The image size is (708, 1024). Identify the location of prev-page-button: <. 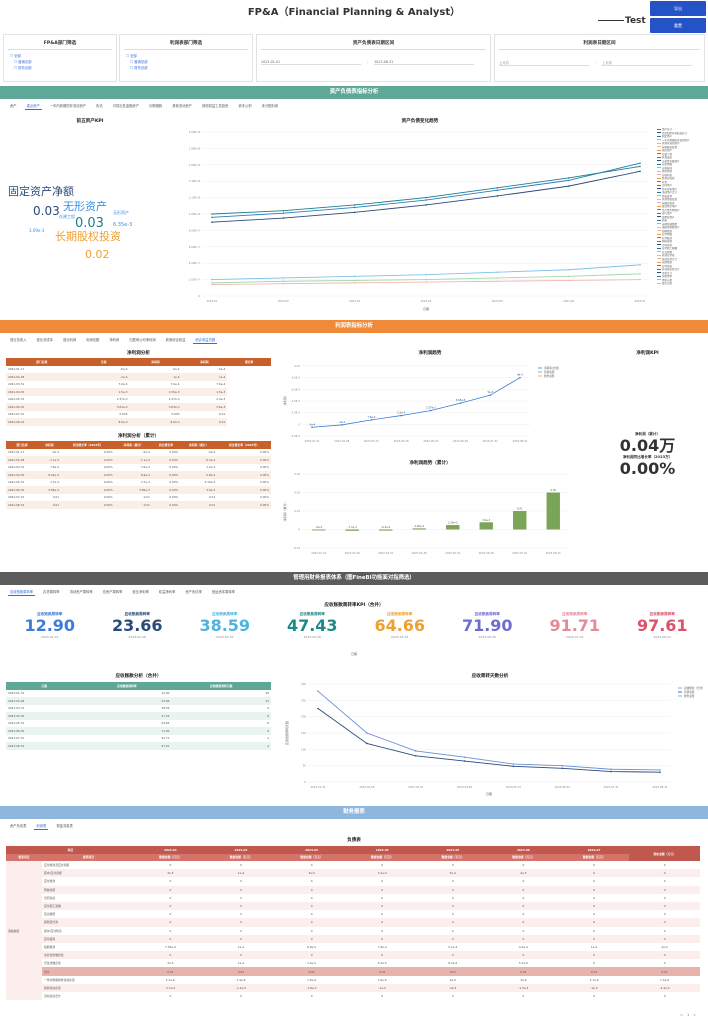
(681, 1015).